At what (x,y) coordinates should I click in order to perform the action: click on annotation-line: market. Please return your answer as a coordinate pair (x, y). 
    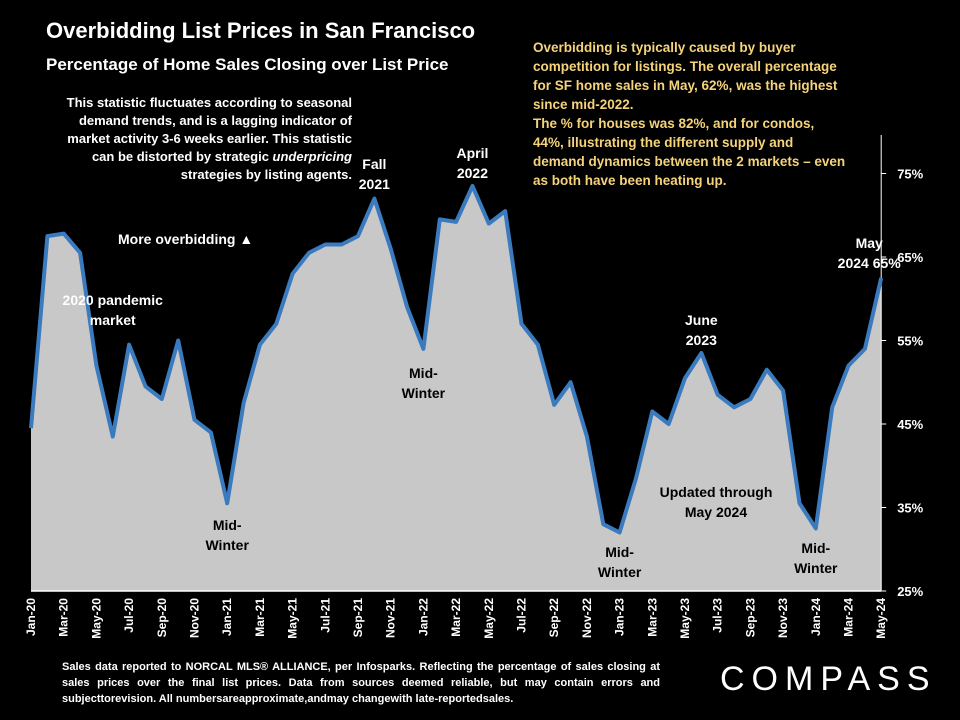
    Looking at the image, I should click on (113, 320).